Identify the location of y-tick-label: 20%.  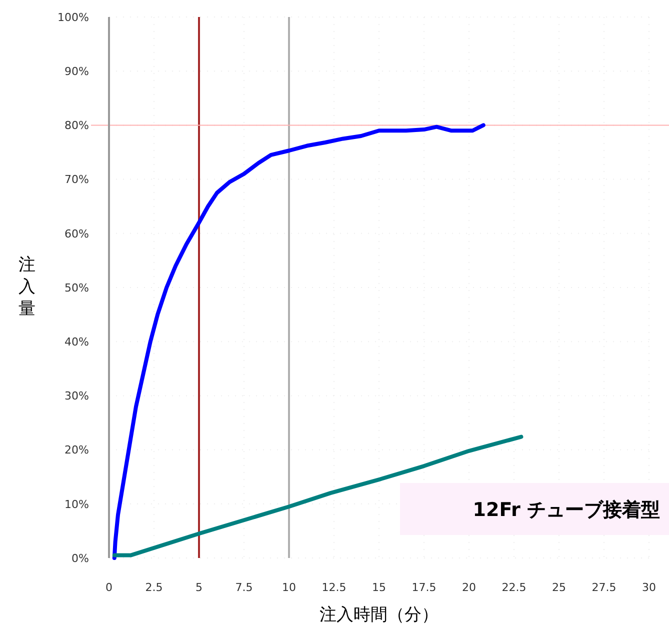
(76, 450).